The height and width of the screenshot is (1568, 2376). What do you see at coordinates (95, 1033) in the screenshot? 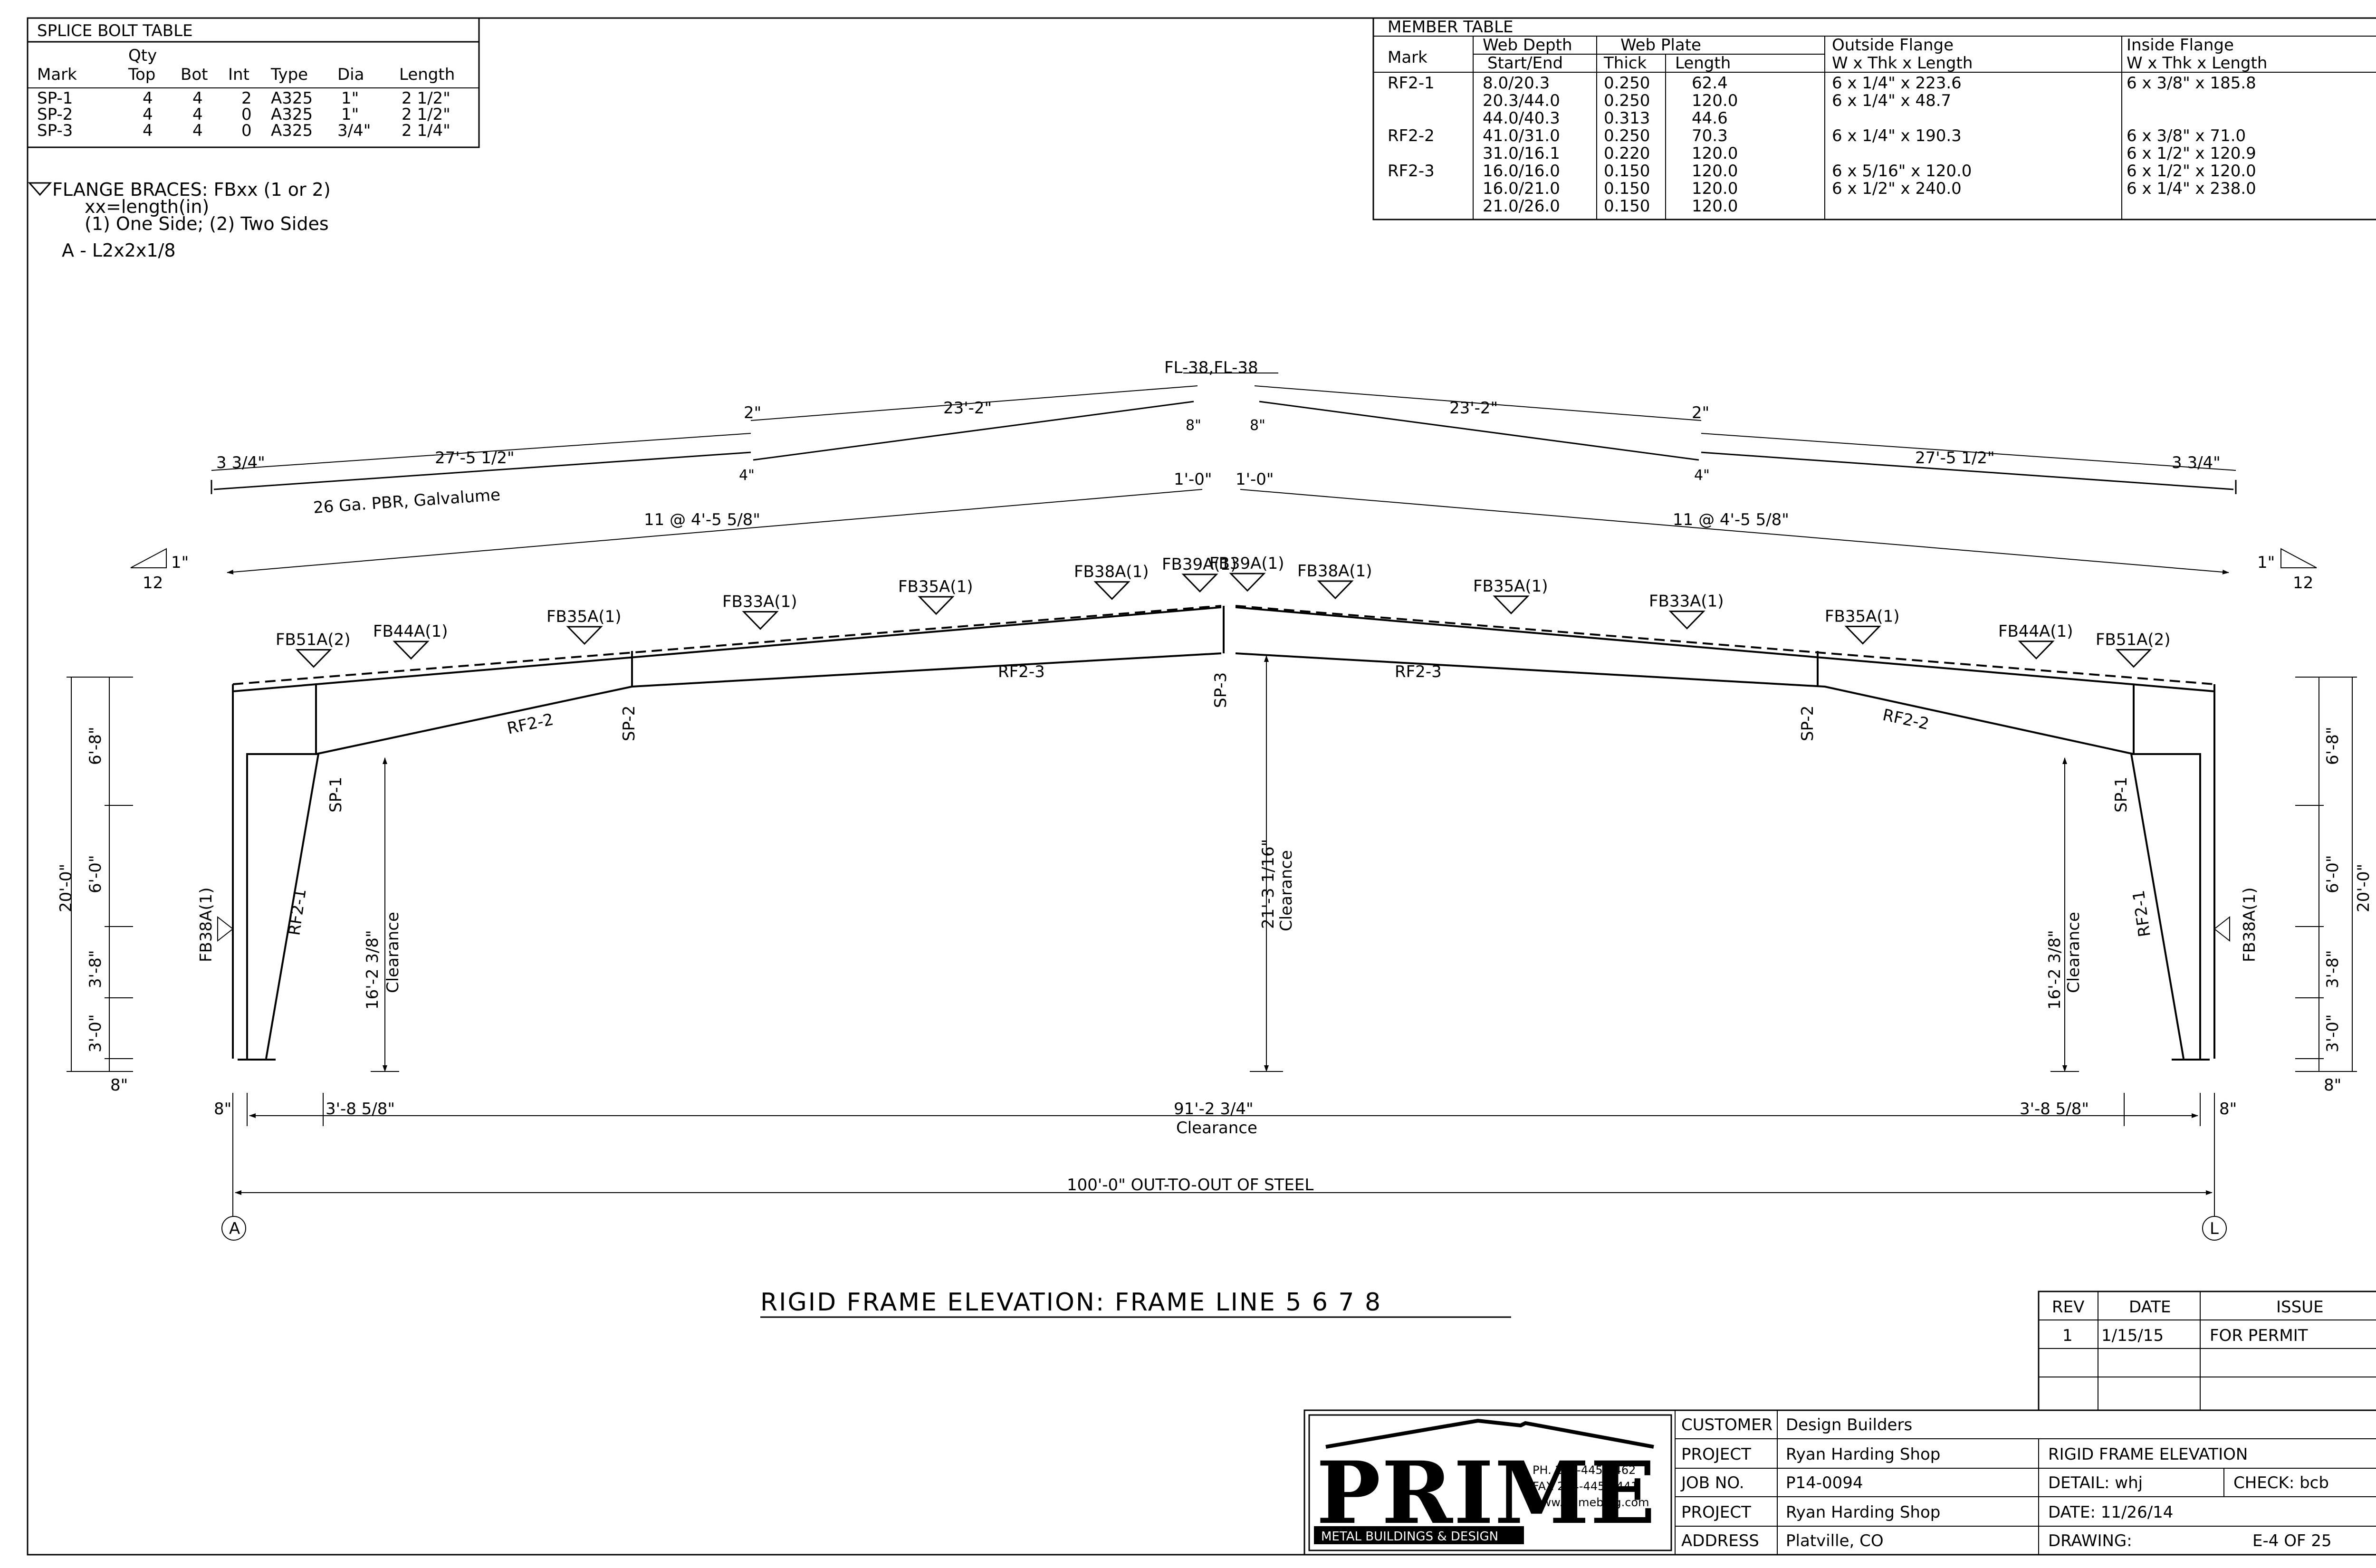
I see `height-seg4-left: 3'-0"` at bounding box center [95, 1033].